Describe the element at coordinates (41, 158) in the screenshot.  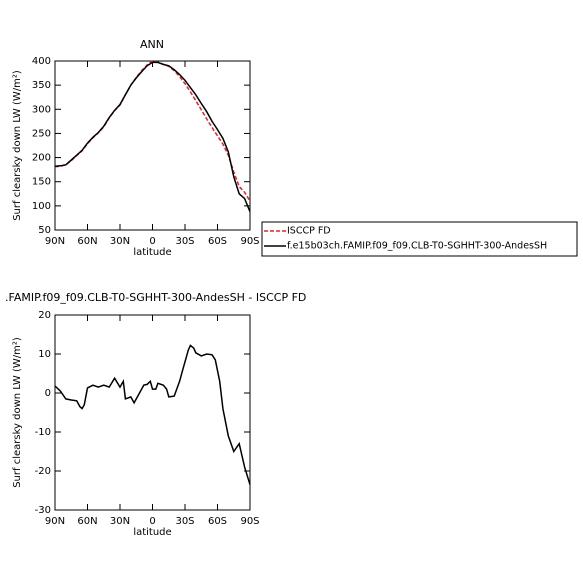
I see `y-tick-label: 200` at that location.